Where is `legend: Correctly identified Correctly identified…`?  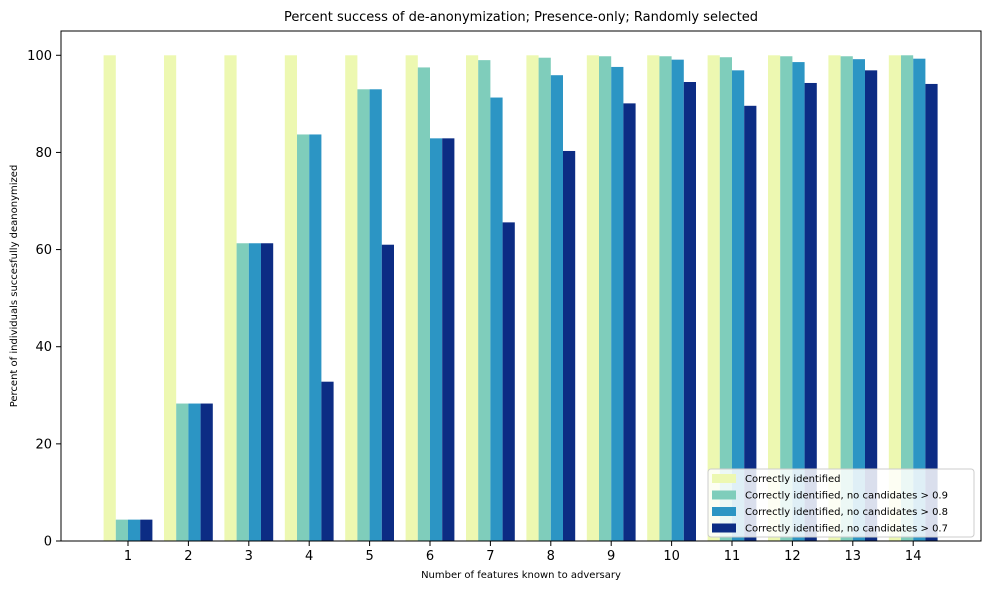 legend: Correctly identified Correctly identified… is located at coordinates (841, 503).